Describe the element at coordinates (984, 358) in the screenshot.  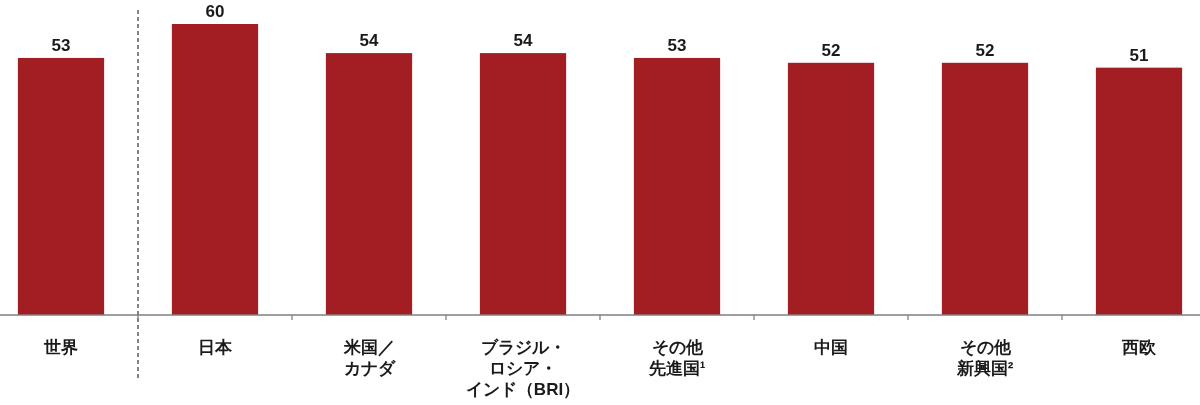
I see `x-tick-label: その他新興国²` at that location.